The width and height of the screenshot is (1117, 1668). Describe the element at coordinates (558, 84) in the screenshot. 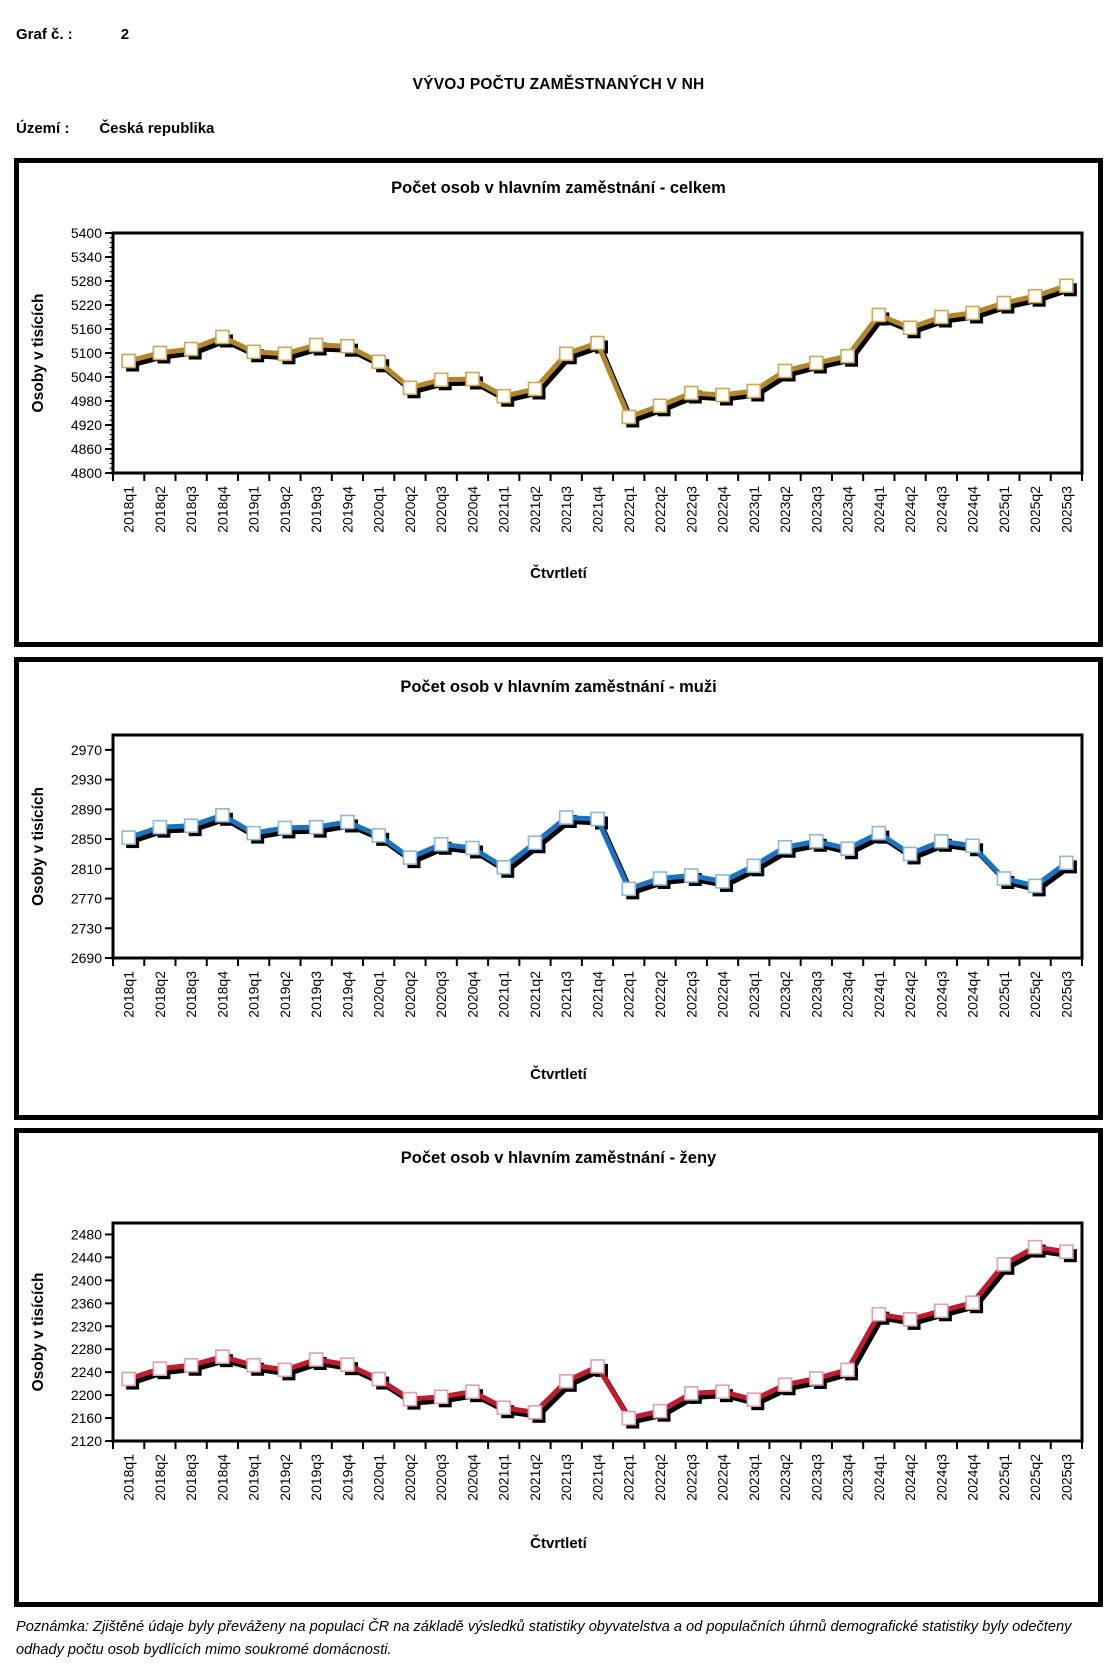

I see `page-title: VÝVOJ POČTU ZAMĚSTNANÝCH V NH` at that location.